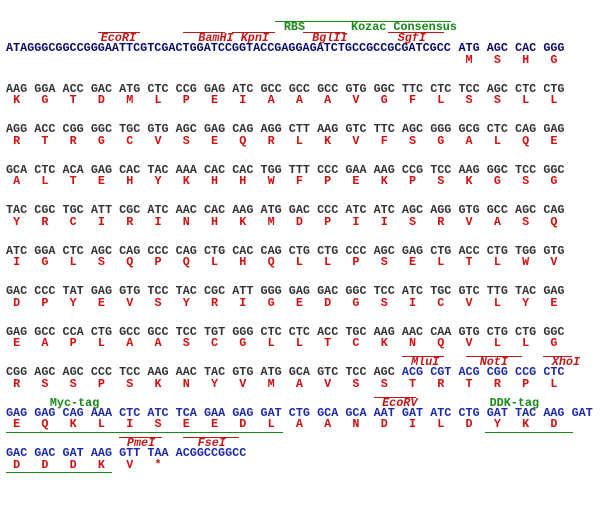  What do you see at coordinates (101, 210) in the screenshot?
I see `dna-codon: ATT` at bounding box center [101, 210].